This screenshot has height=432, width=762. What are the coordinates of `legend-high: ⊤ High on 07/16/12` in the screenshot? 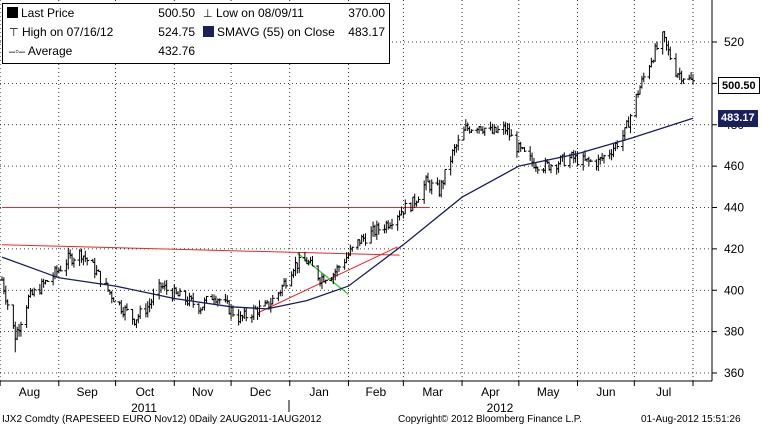 It's located at (61, 32).